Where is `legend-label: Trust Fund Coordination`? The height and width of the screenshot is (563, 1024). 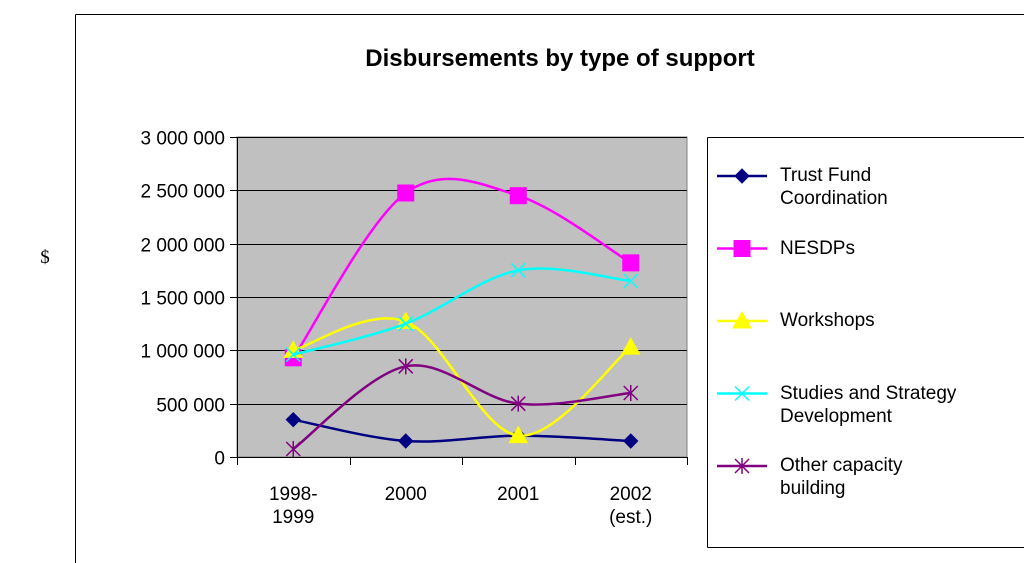 legend-label: Trust Fund Coordination is located at coordinates (834, 187).